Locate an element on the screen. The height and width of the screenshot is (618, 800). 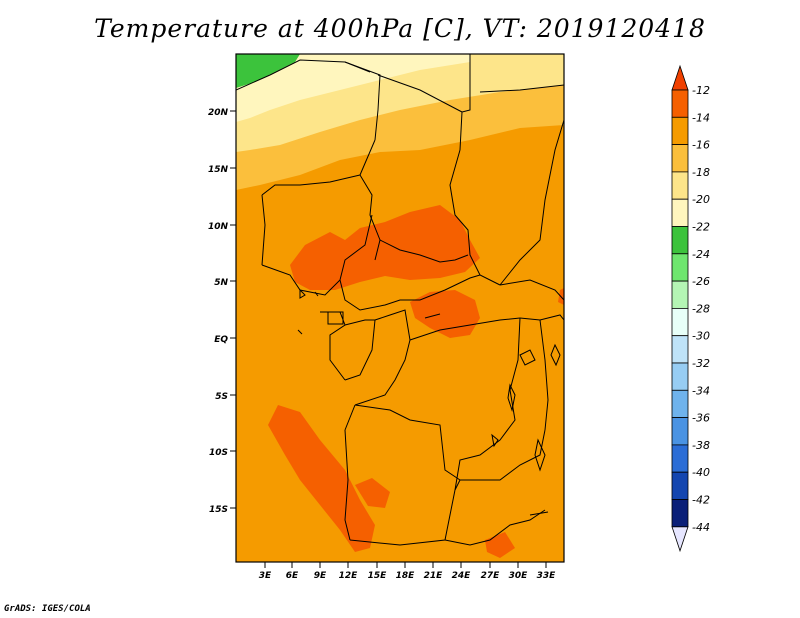
lon-tick-label: 33E is located at coordinates (547, 576).